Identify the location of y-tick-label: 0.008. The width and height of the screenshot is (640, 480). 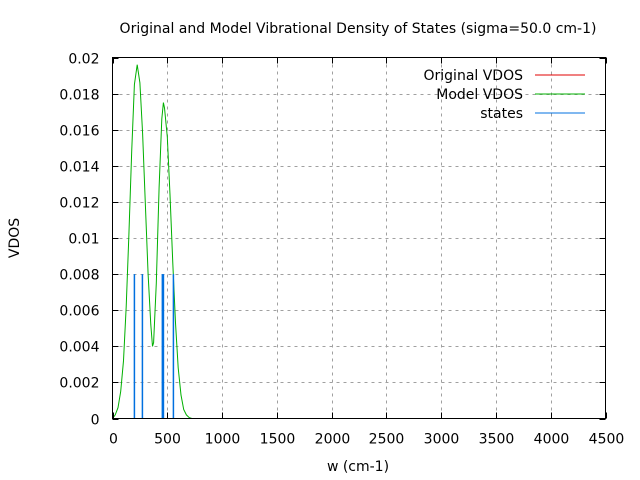
(79, 276).